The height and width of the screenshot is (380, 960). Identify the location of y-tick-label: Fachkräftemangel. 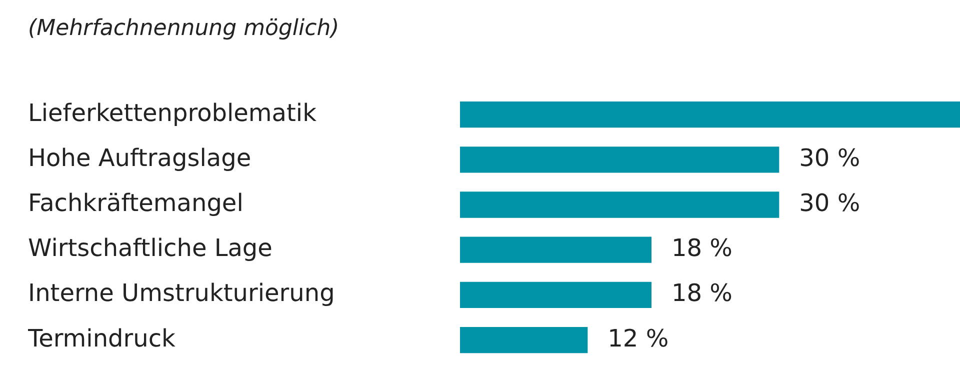
(136, 202).